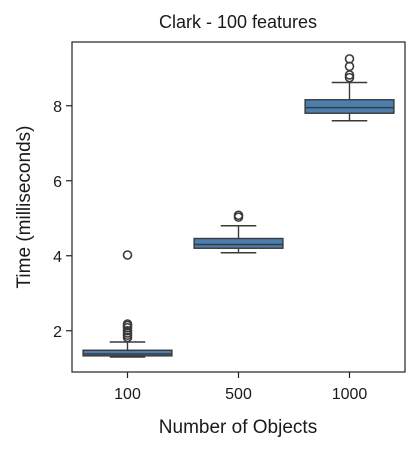  I want to click on x-tick-label: 100, so click(127, 394).